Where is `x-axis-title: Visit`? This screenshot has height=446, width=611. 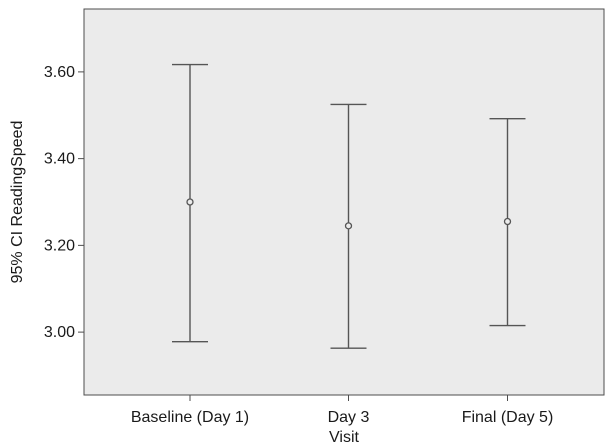
x-axis-title: Visit is located at coordinates (344, 437).